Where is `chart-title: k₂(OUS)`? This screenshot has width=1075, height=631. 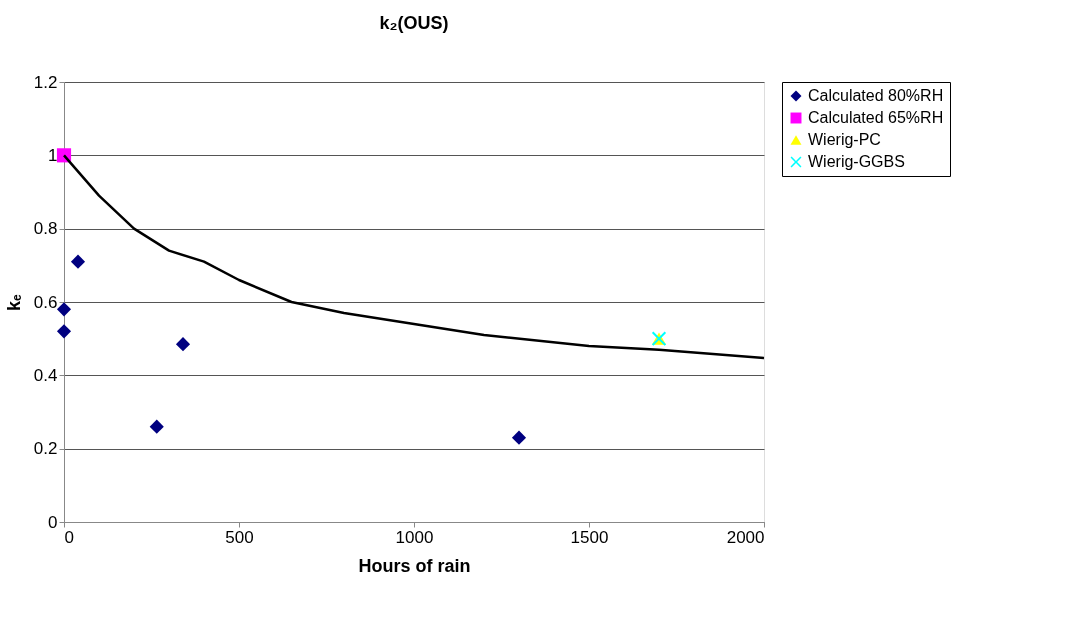
chart-title: k₂(OUS) is located at coordinates (414, 23).